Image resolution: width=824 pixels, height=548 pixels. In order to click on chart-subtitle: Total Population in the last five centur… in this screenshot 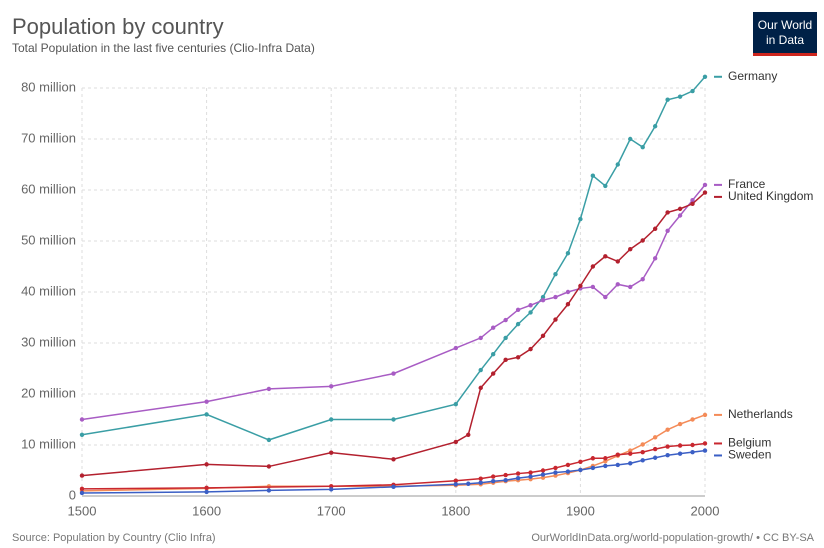, I will do `click(163, 48)`.